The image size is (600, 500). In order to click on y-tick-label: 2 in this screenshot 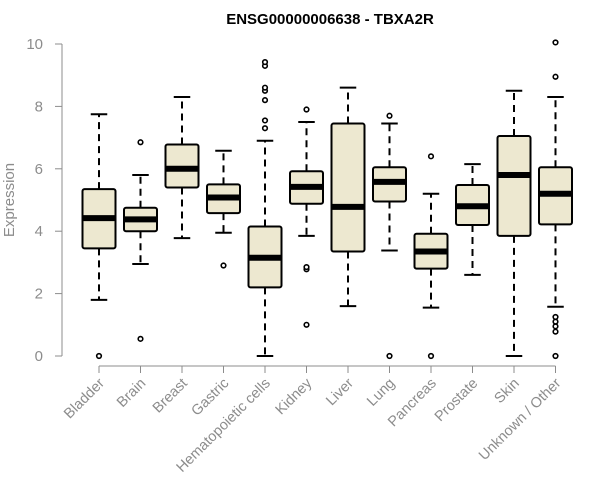, I will do `click(39, 294)`.